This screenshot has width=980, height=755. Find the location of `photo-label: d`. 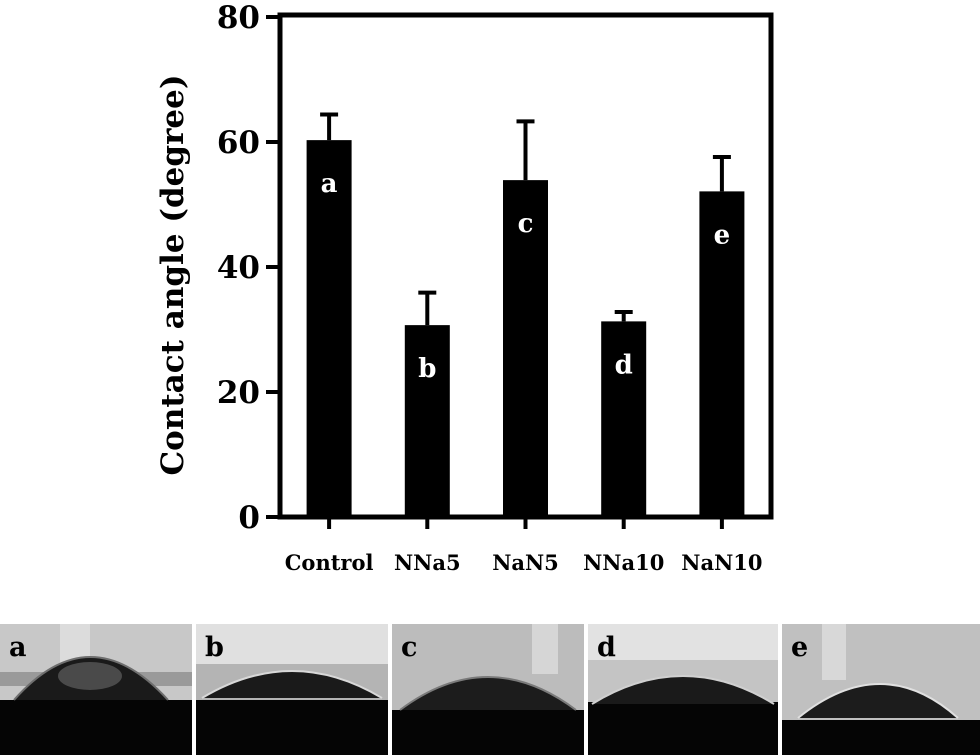

photo-label: d is located at coordinates (606, 647).